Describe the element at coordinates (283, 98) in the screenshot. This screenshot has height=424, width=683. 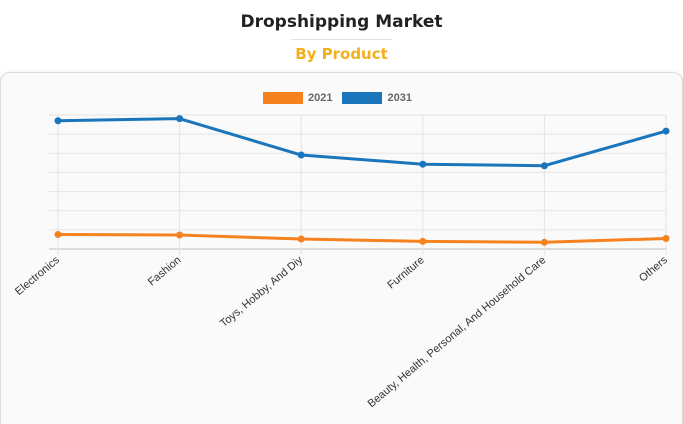
I see `legend-swatch-2021` at that location.